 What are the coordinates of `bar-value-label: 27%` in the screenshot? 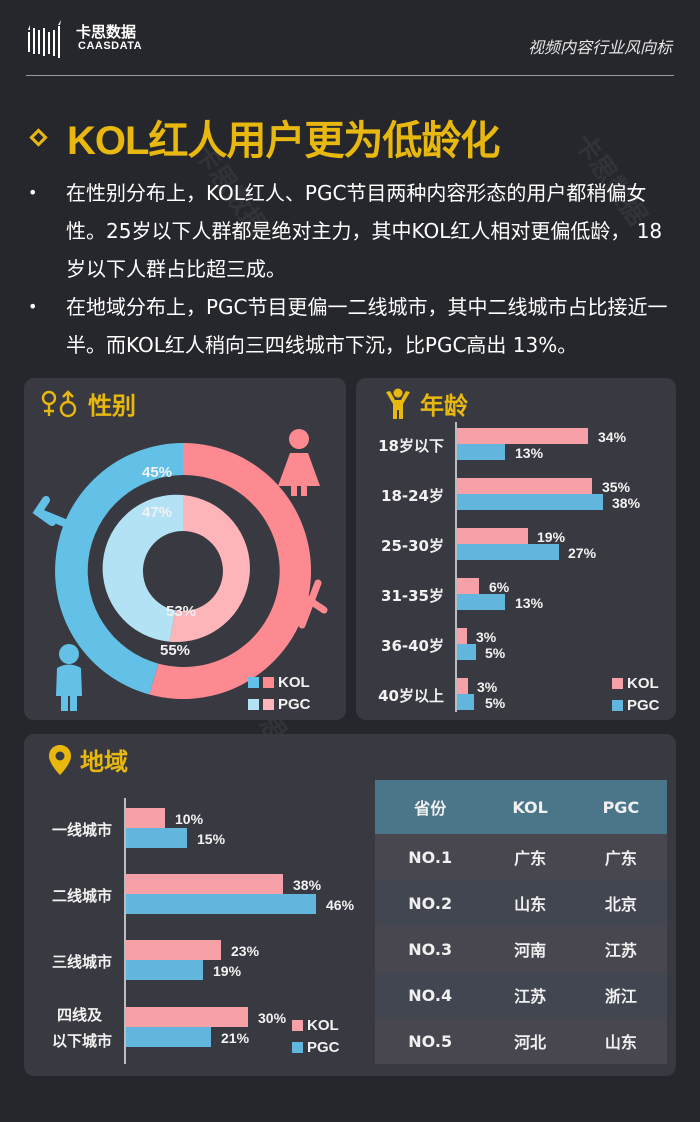 It's located at (582, 553).